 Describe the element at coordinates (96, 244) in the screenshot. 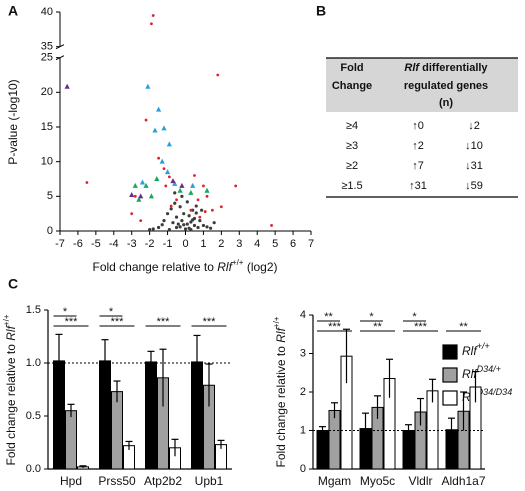

I see `x-tick-label: -5` at that location.